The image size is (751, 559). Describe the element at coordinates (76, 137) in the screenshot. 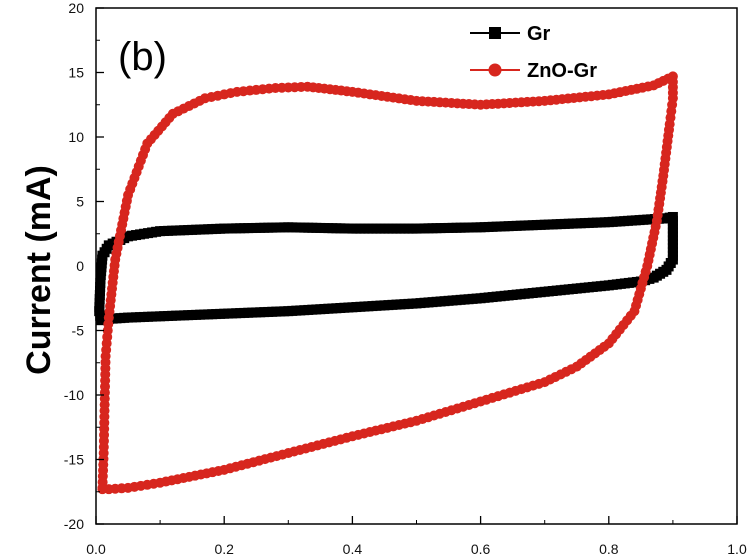

I see `y-tick-label: 10` at that location.